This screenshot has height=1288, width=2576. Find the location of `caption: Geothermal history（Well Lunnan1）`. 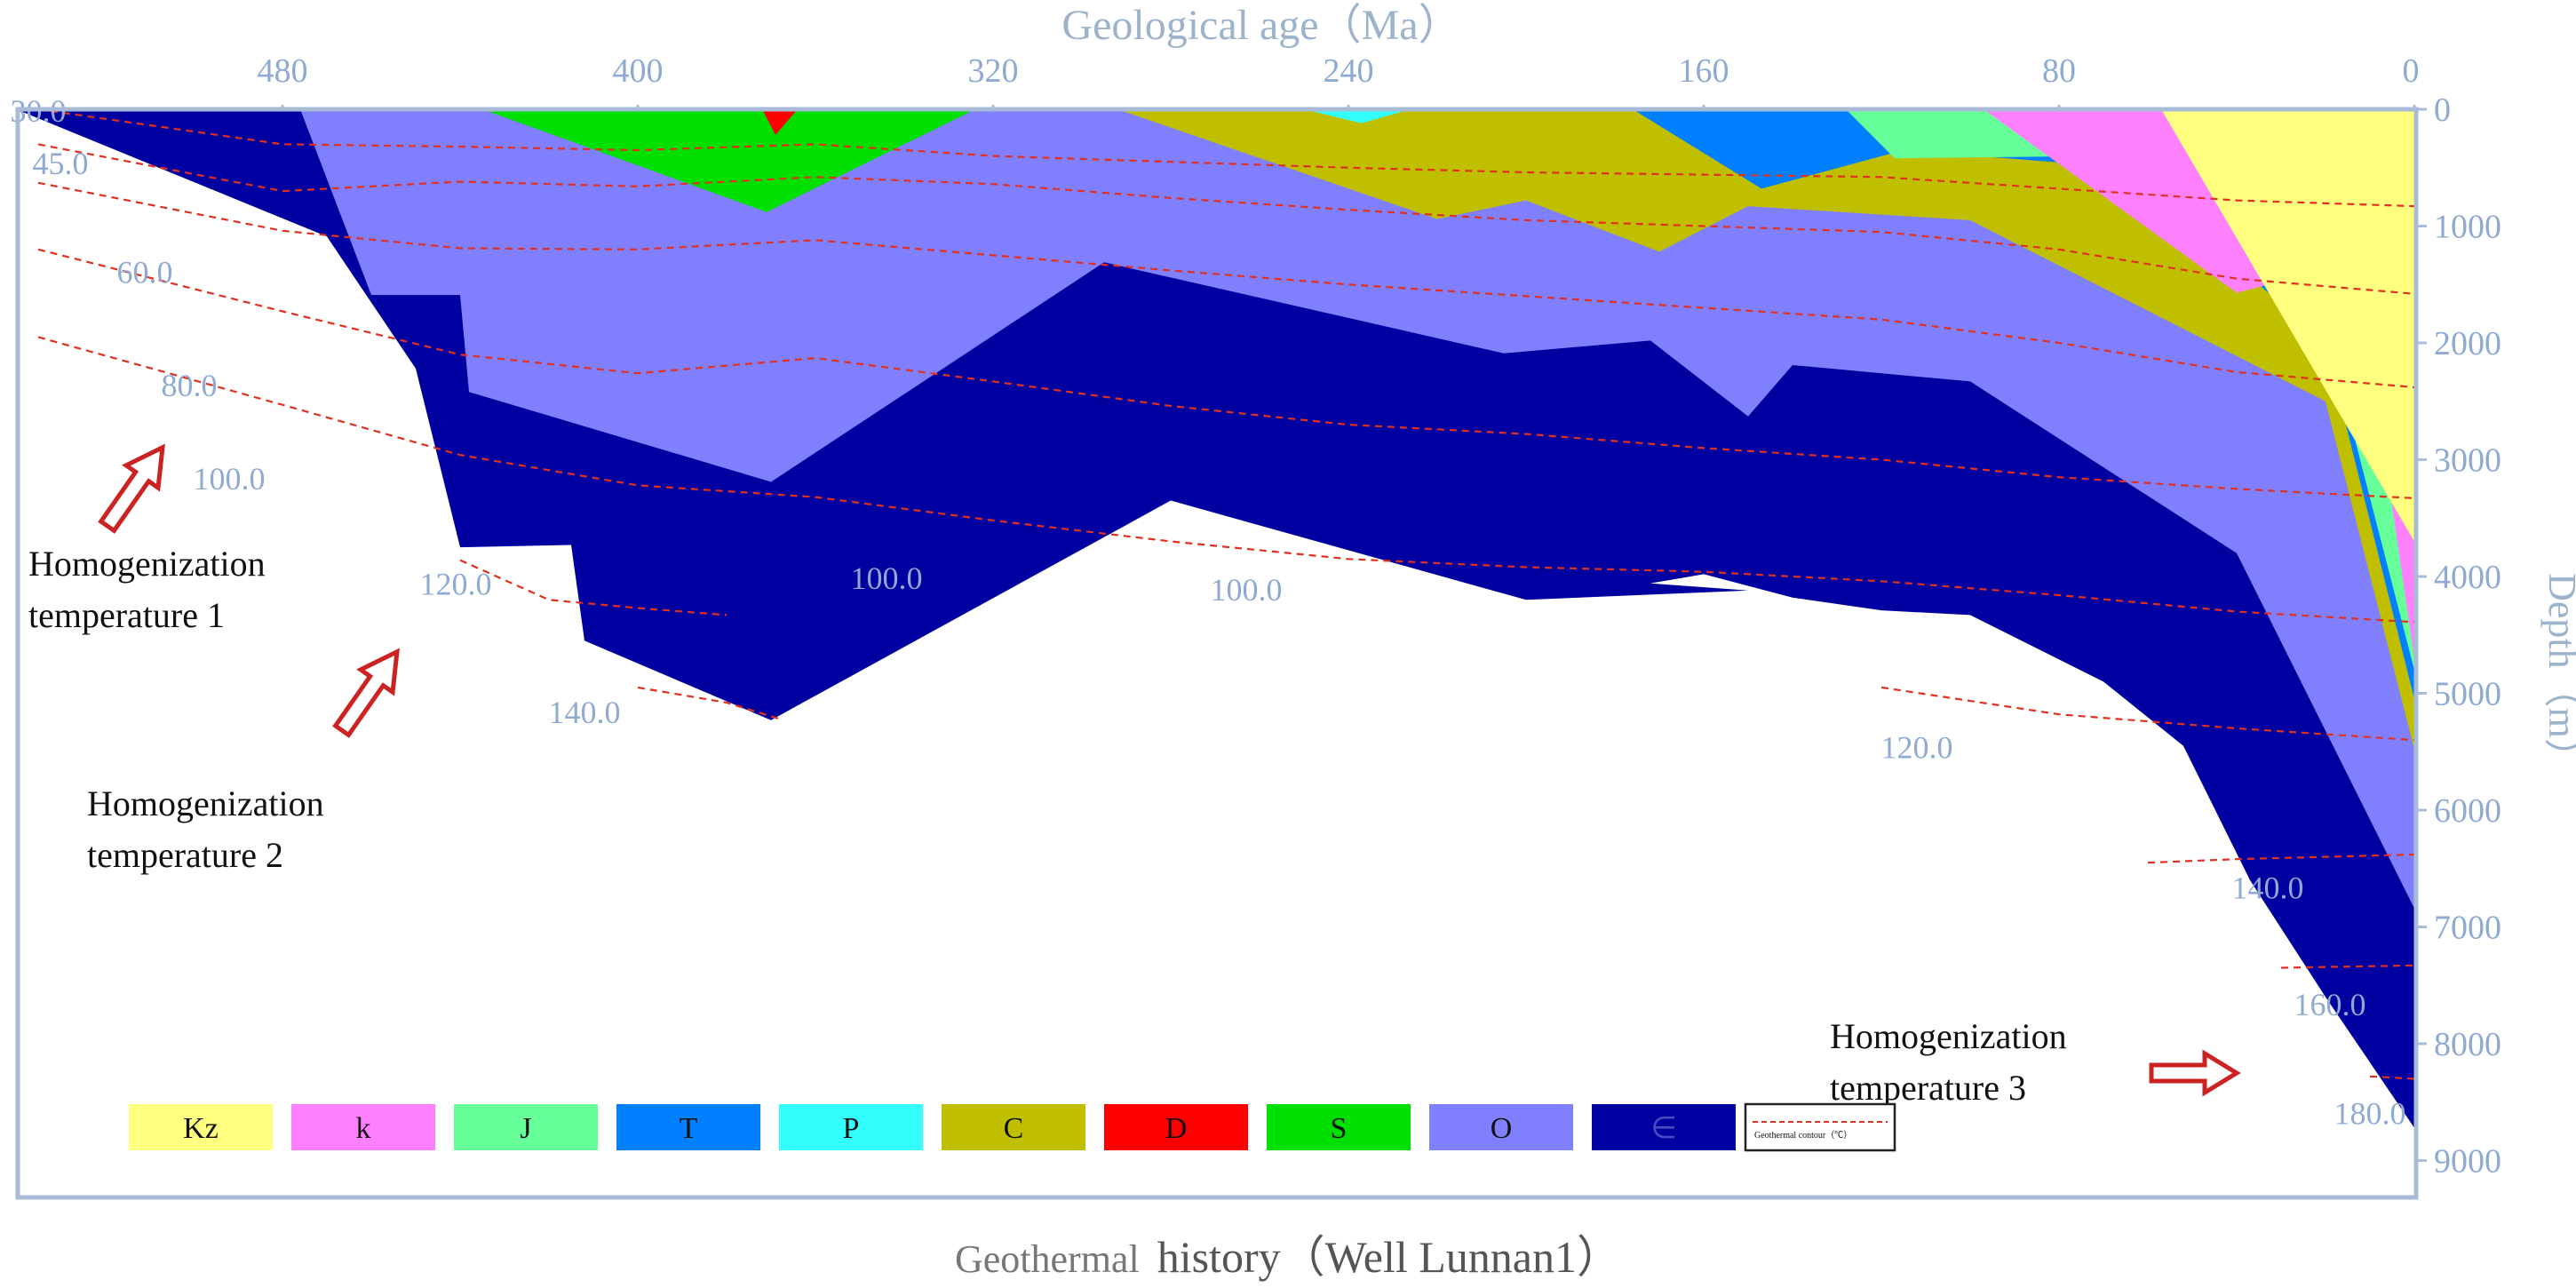

caption: Geothermal history（Well Lunnan1） is located at coordinates (1288, 1257).